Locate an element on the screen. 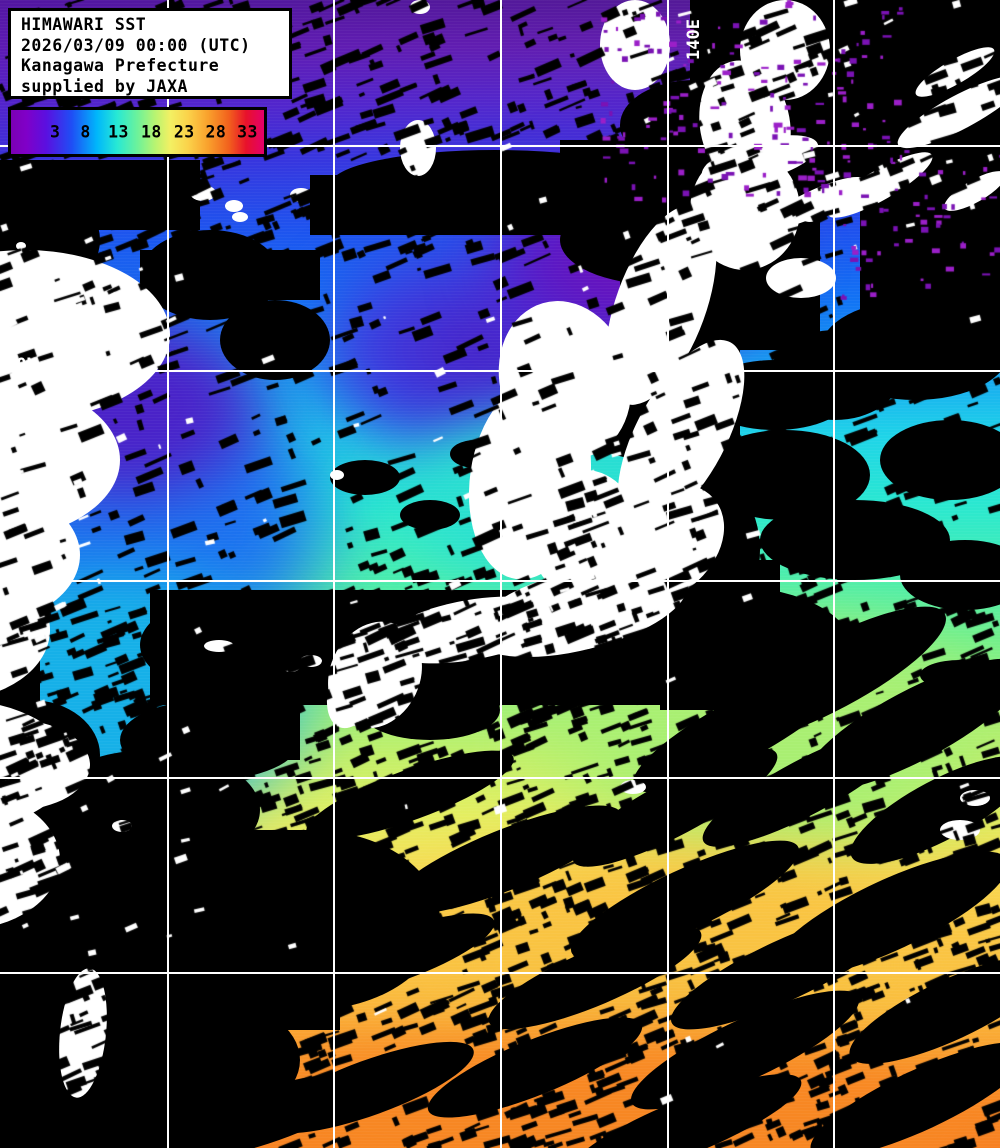 The image size is (1000, 1148). colorbar-tick-28: 28 is located at coordinates (216, 132).